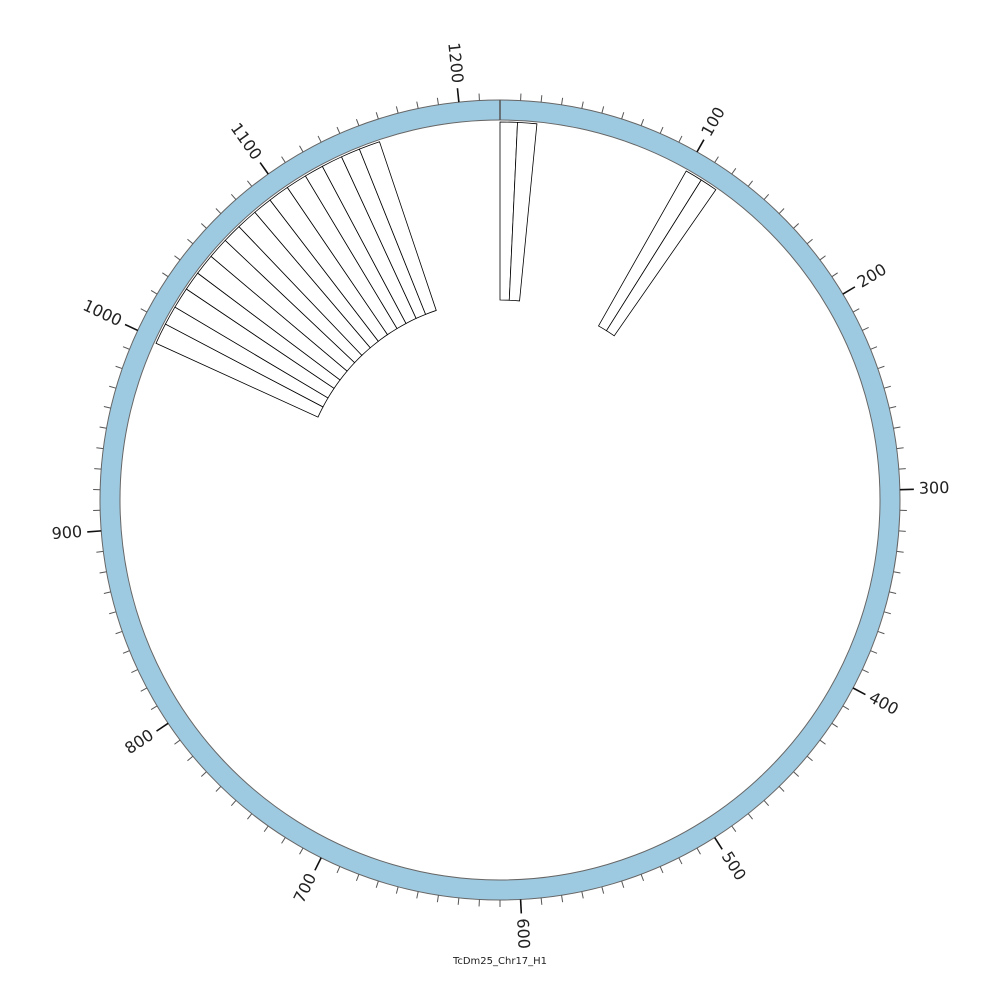 The height and width of the screenshot is (1000, 1000). Describe the element at coordinates (455, 63) in the screenshot. I see `tick-label: 1200` at that location.